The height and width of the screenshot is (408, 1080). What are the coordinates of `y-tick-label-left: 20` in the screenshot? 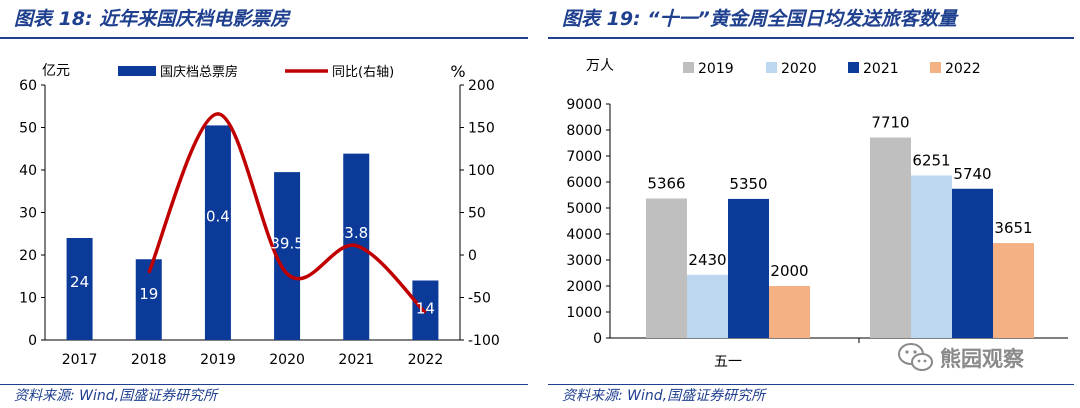 It's located at (28, 256).